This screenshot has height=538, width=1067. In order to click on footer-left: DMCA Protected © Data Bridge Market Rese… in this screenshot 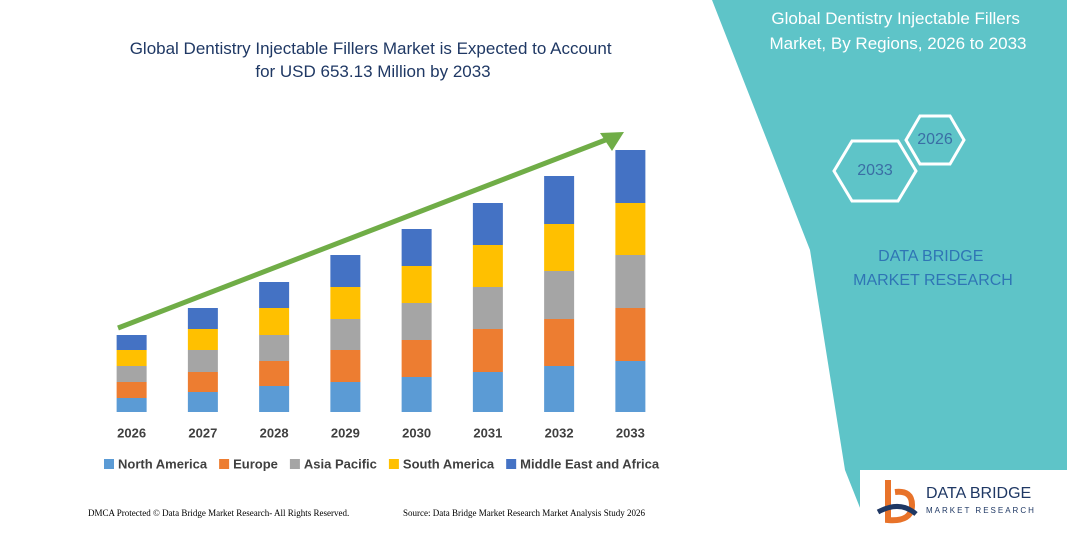, I will do `click(218, 513)`.